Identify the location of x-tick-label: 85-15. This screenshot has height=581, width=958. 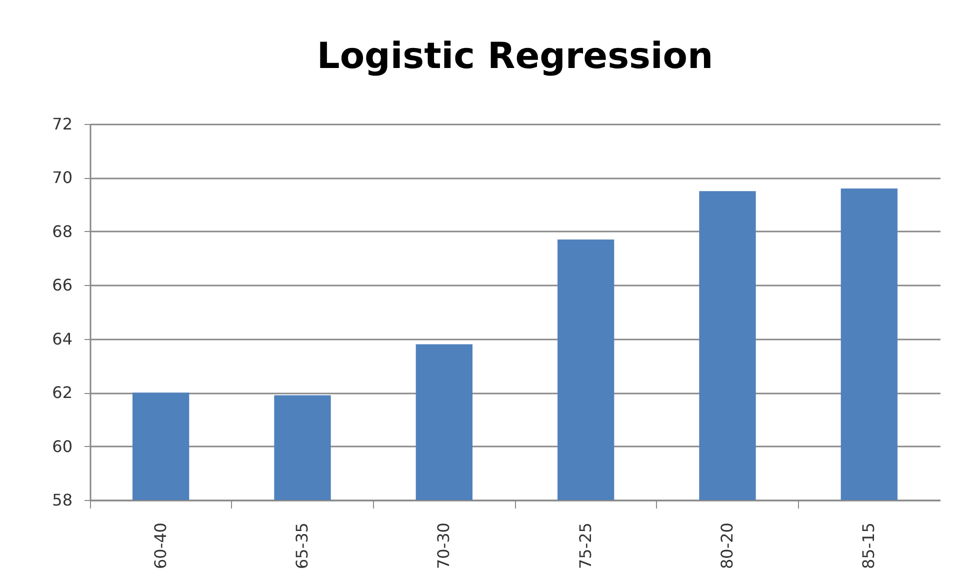
(868, 545).